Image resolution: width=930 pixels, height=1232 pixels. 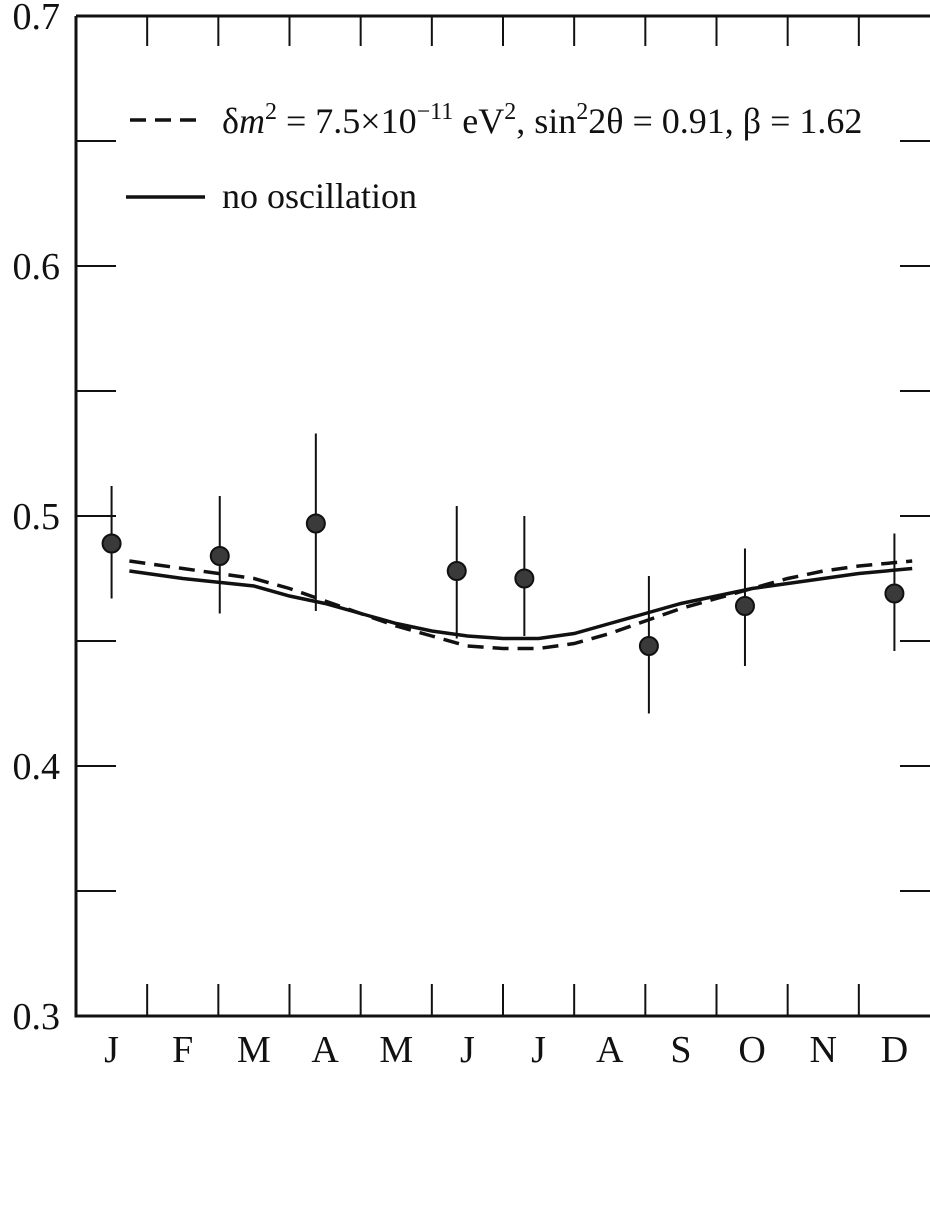 I want to click on legend-solid-label: no oscillation, so click(x=319, y=196).